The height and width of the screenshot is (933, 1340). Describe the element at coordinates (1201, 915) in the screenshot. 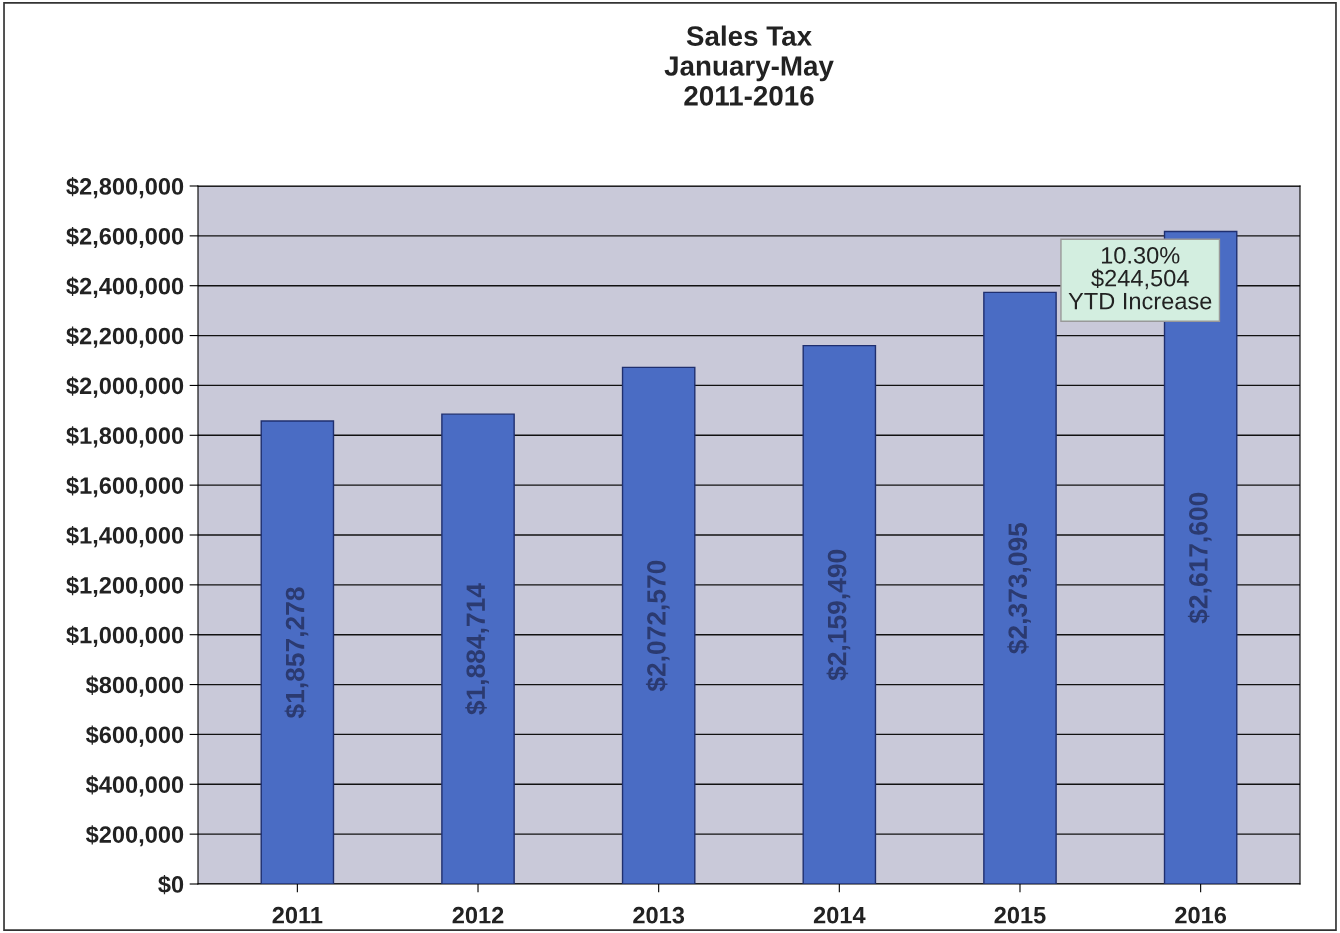

I see `x-tick-label: 2016` at that location.